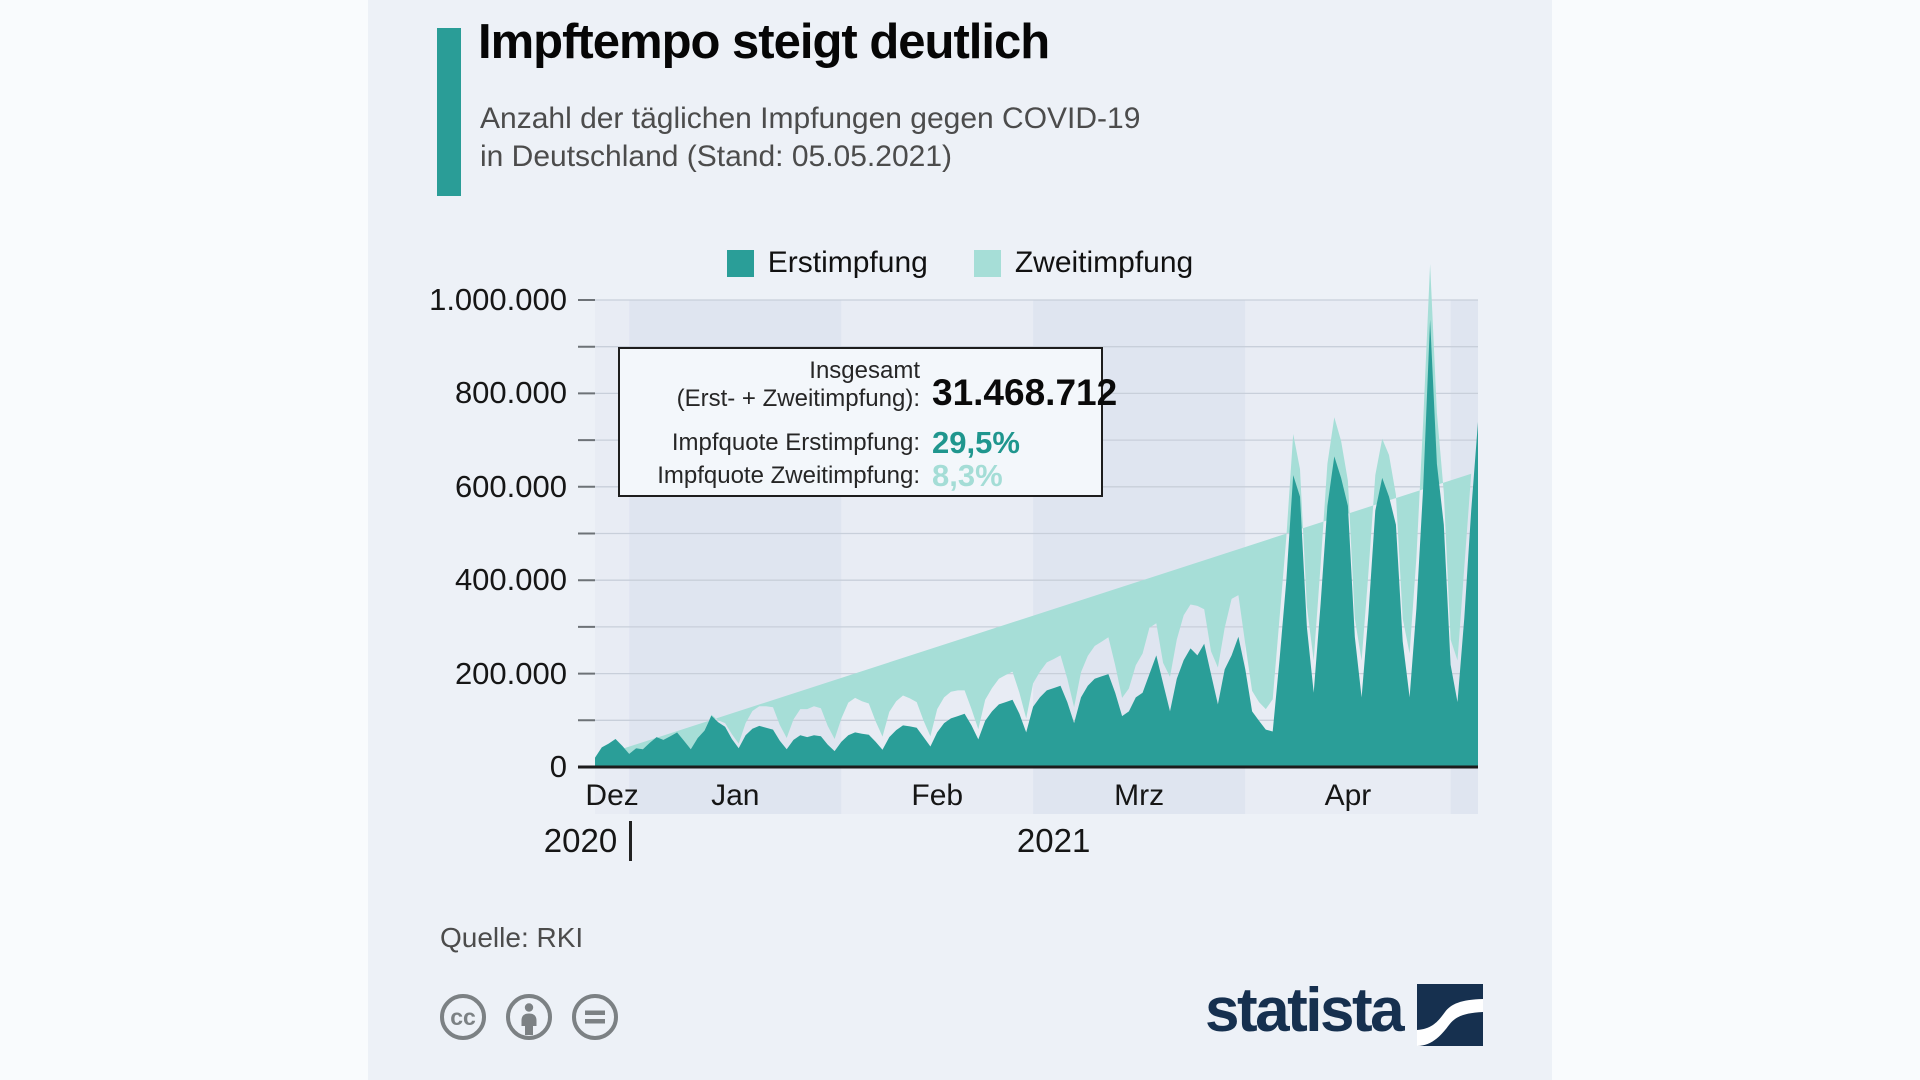 The width and height of the screenshot is (1920, 1080). Describe the element at coordinates (735, 795) in the screenshot. I see `month-label-Jan: Jan` at that location.